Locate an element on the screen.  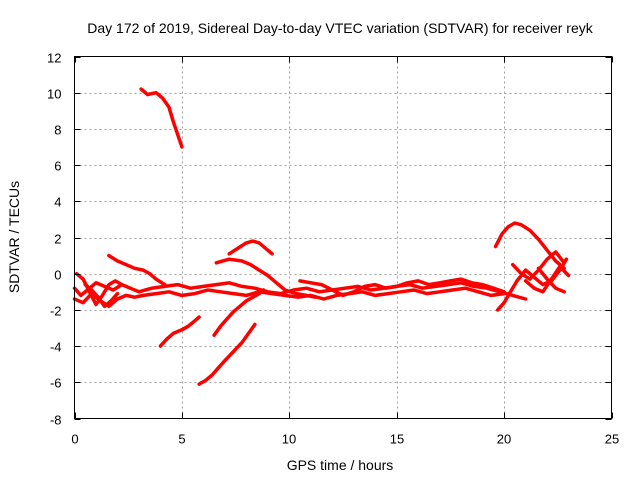
y-tick-label: 4 is located at coordinates (57, 202).